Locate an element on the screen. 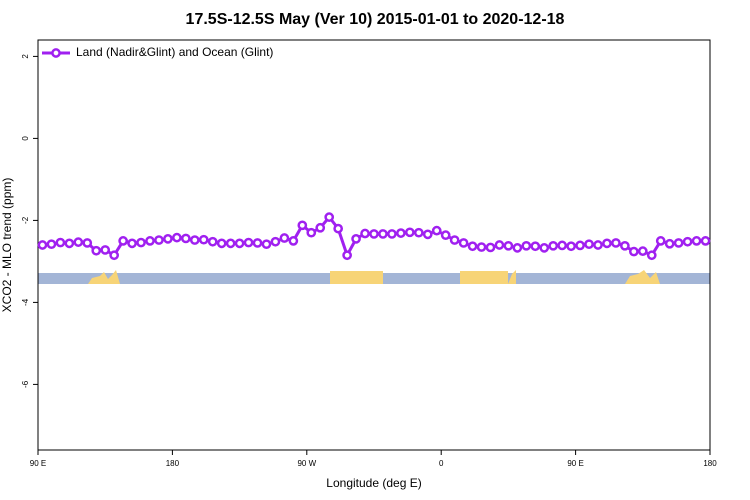 The width and height of the screenshot is (750, 500). legend-marker is located at coordinates (56, 53).